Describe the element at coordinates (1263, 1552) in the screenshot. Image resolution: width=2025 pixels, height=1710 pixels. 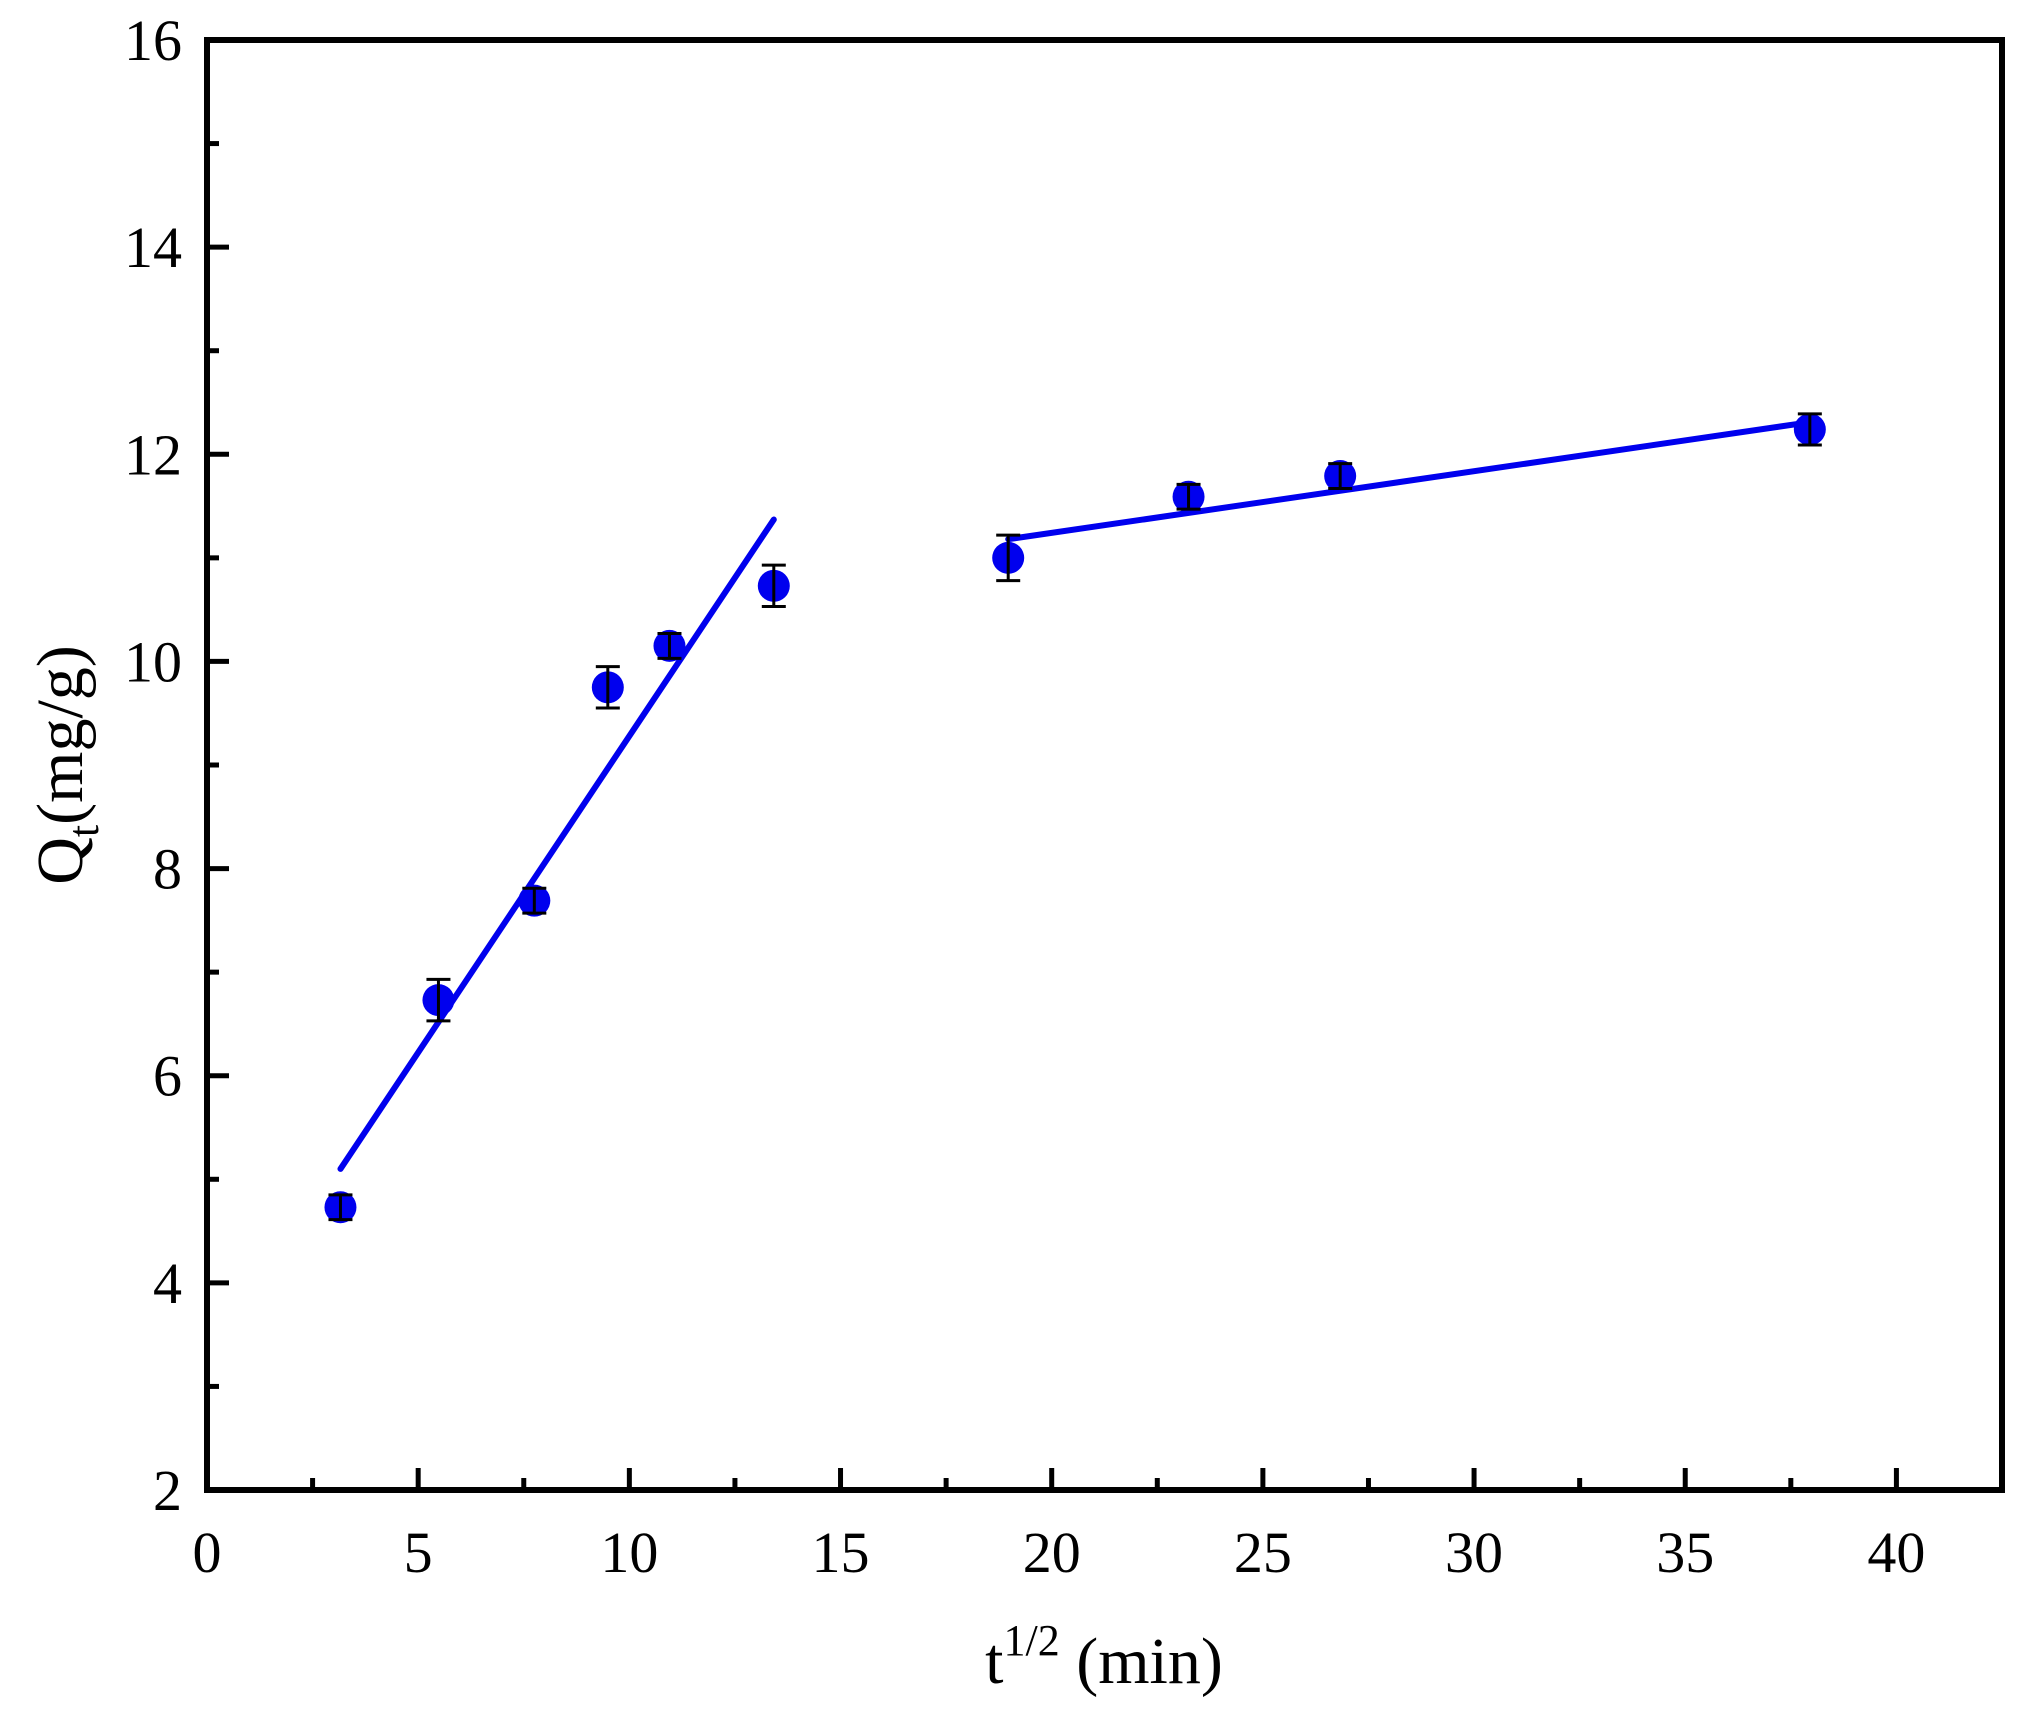
I see `x-tick-label: 25` at that location.